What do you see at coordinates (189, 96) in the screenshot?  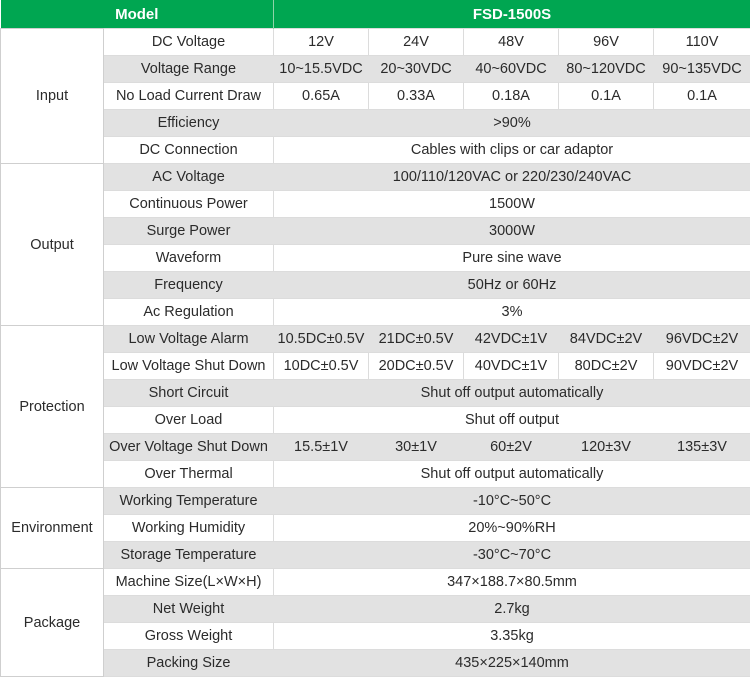 I see `spec-label: No Load Current Draw` at bounding box center [189, 96].